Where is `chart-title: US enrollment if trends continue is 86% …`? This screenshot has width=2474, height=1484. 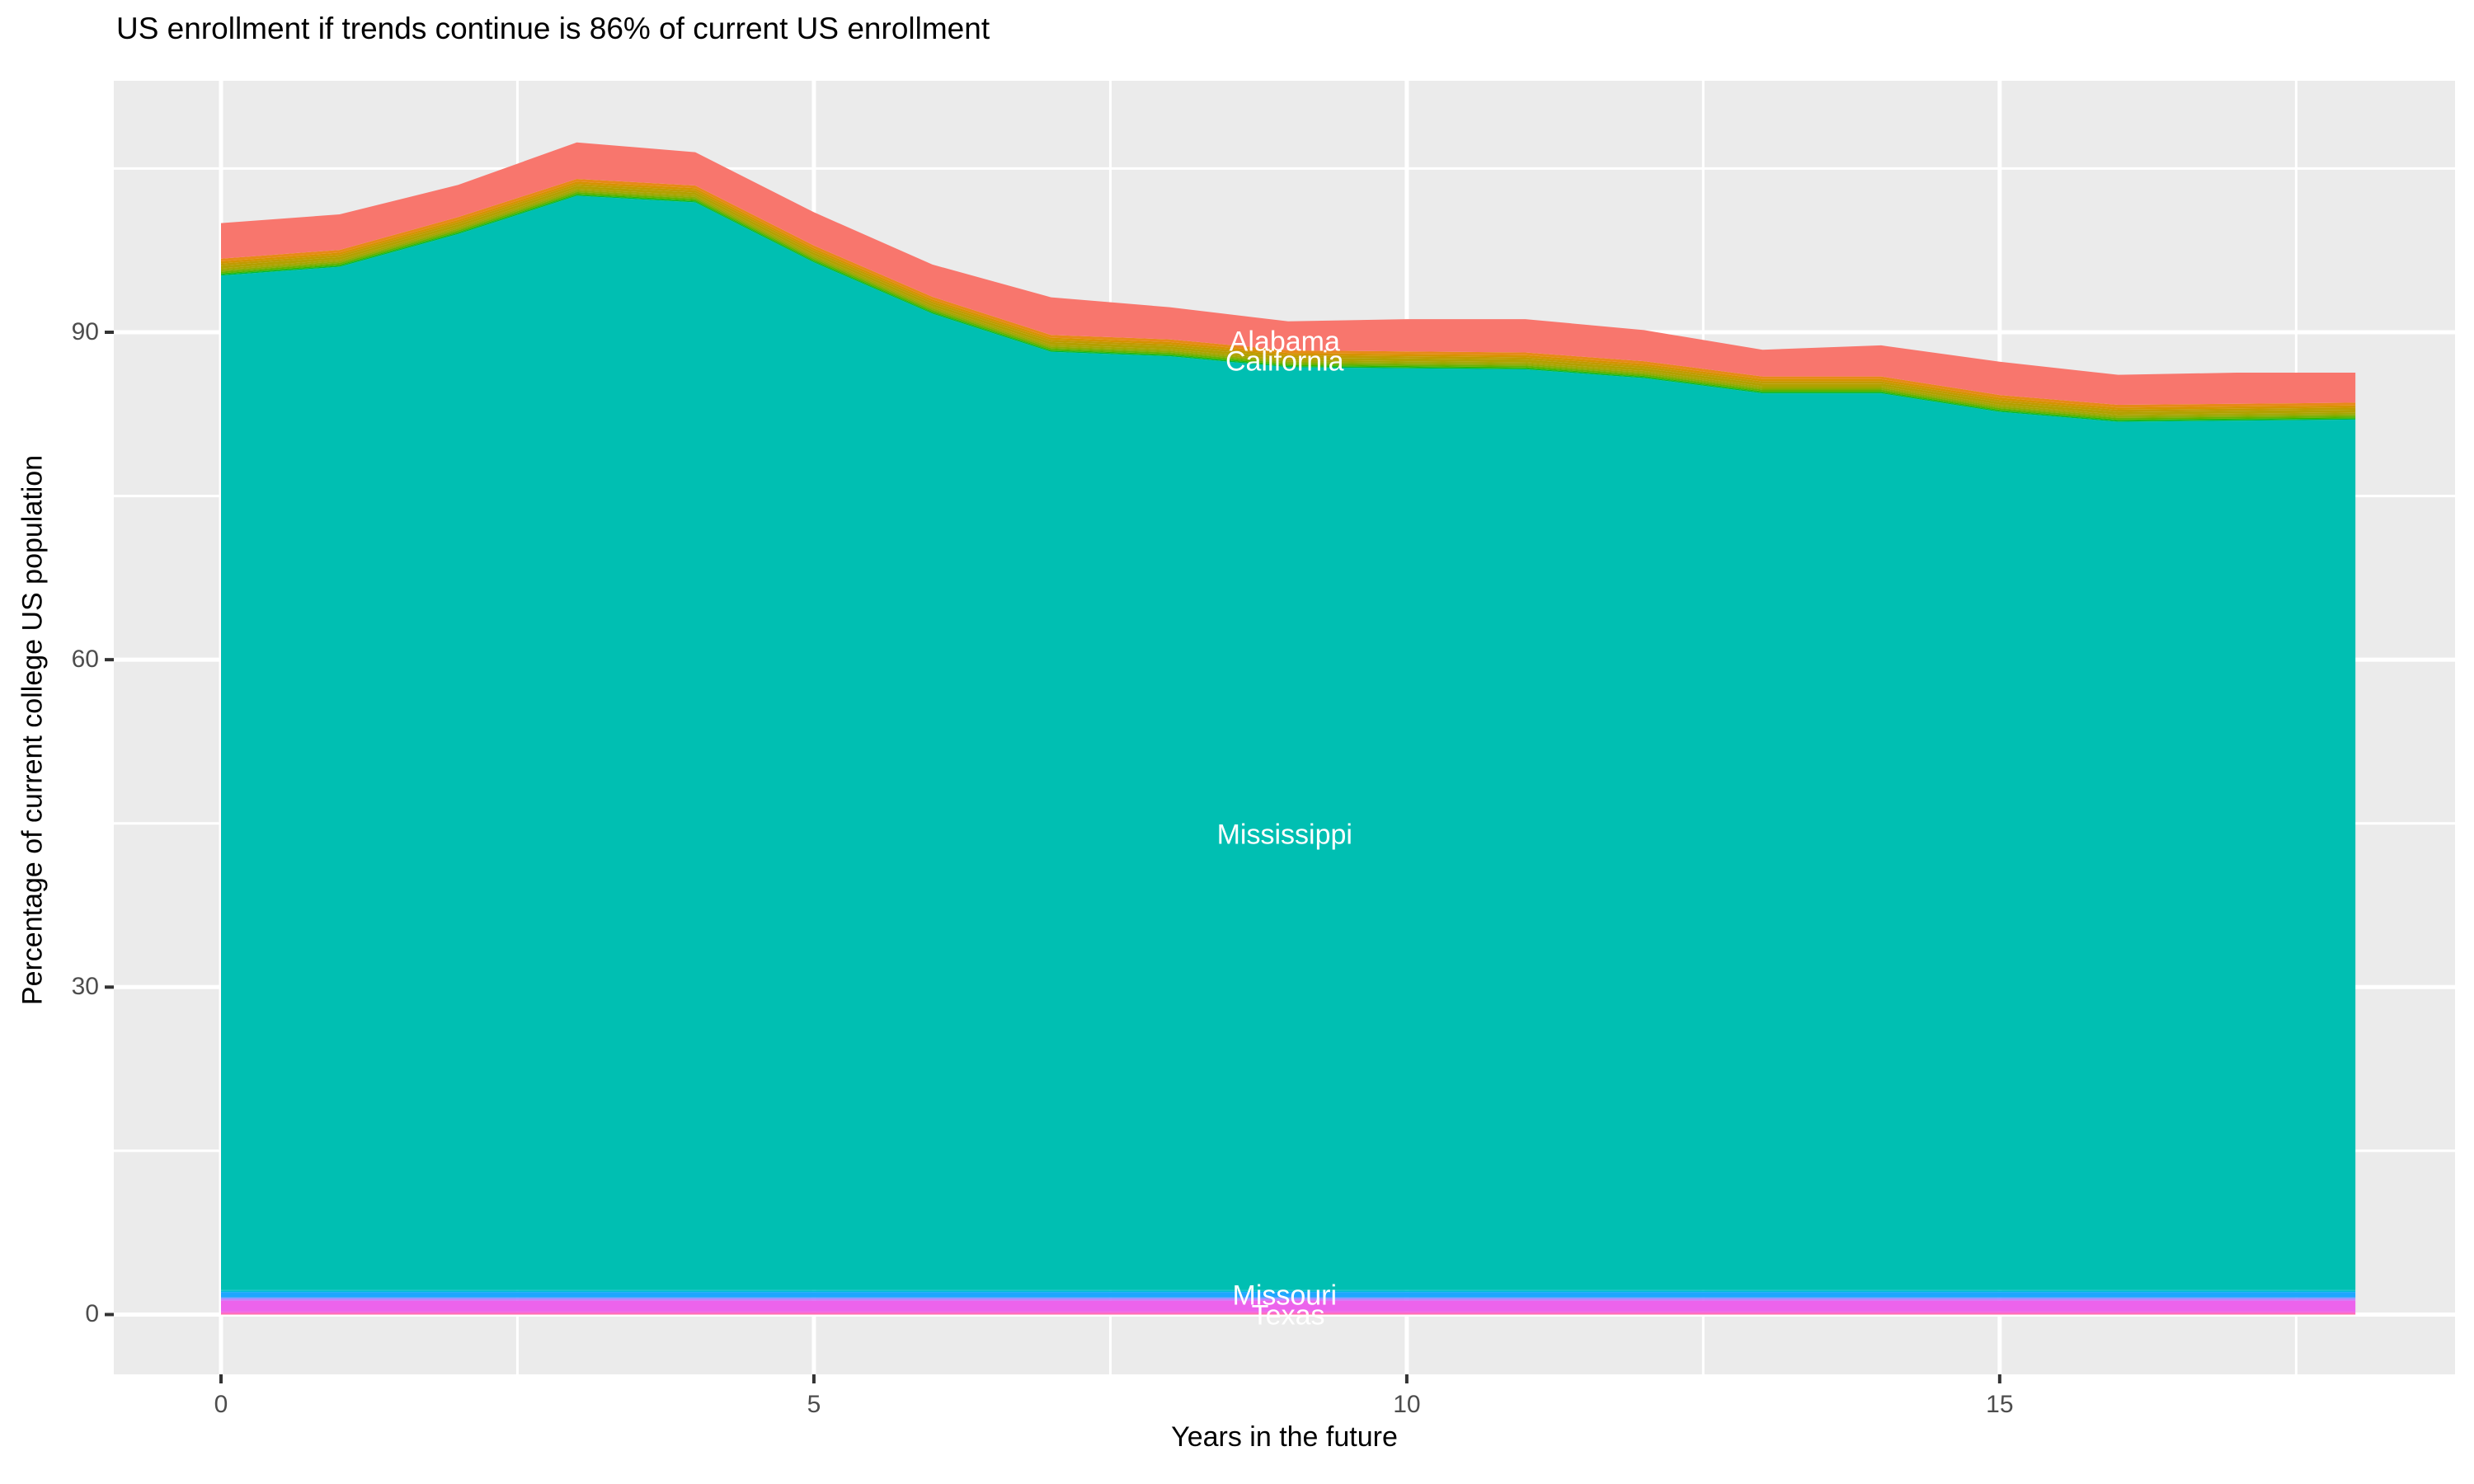
chart-title: US enrollment if trends continue is 86% … is located at coordinates (553, 29).